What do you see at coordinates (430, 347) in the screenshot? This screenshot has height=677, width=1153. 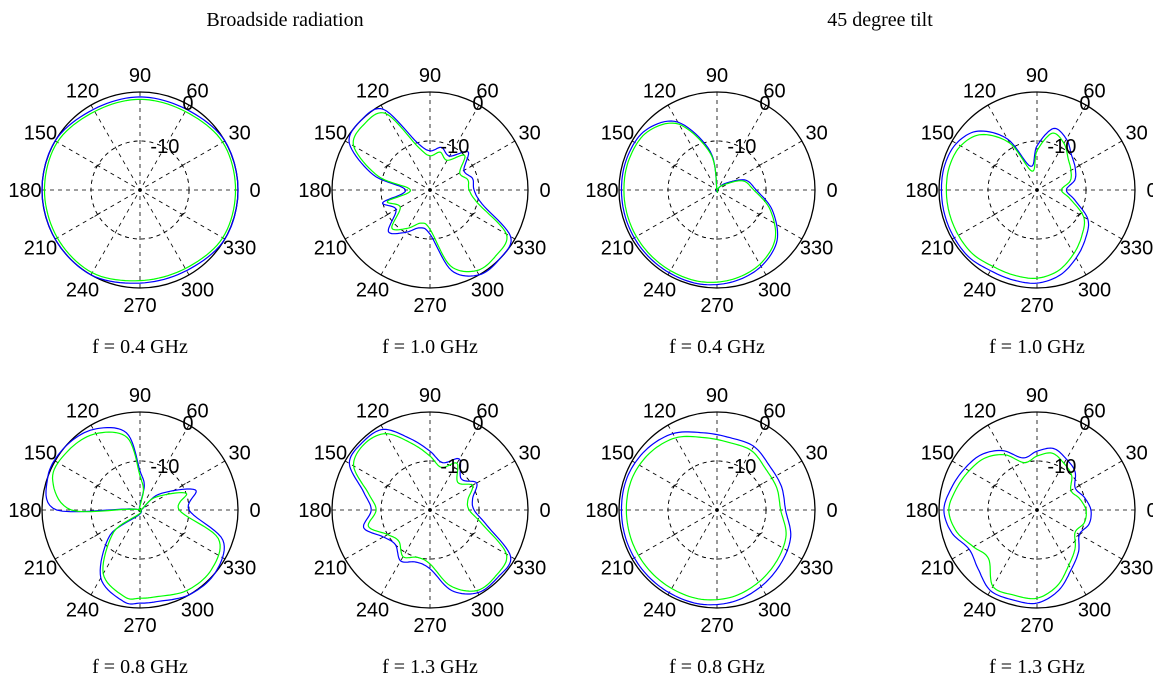 I see `plot-caption: f = 1.0 GHz` at bounding box center [430, 347].